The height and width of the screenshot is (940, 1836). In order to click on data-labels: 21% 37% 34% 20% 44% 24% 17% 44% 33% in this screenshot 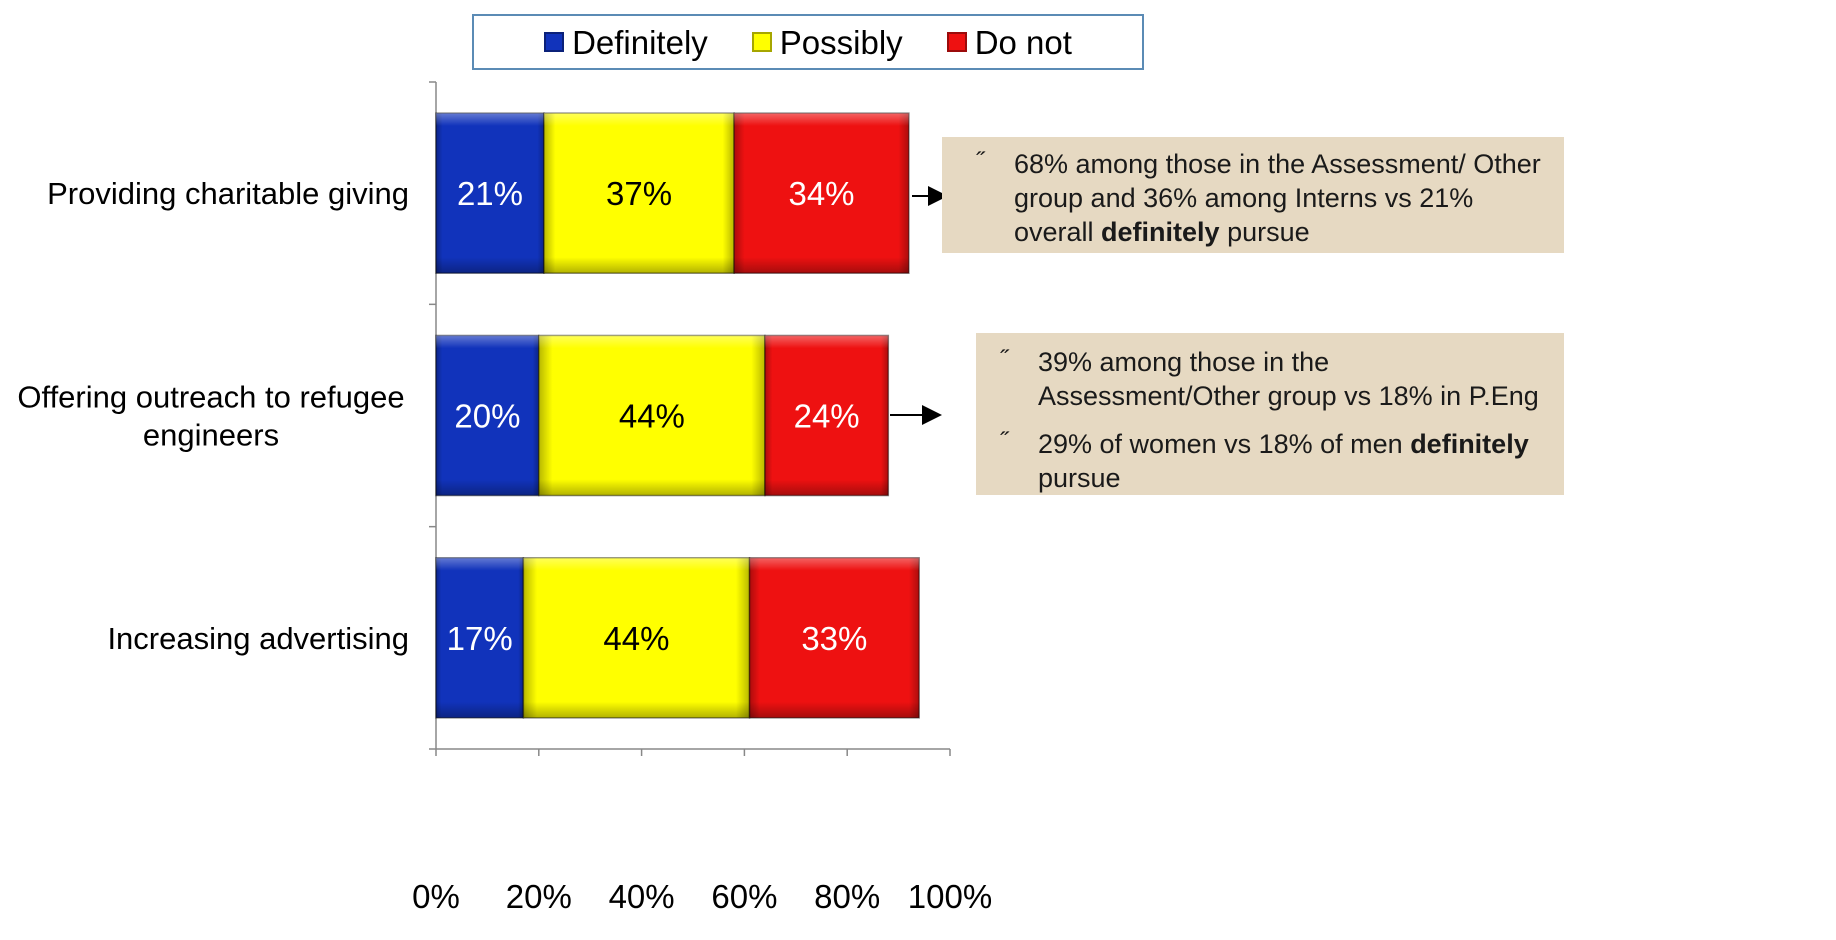, I will do `click(657, 416)`.